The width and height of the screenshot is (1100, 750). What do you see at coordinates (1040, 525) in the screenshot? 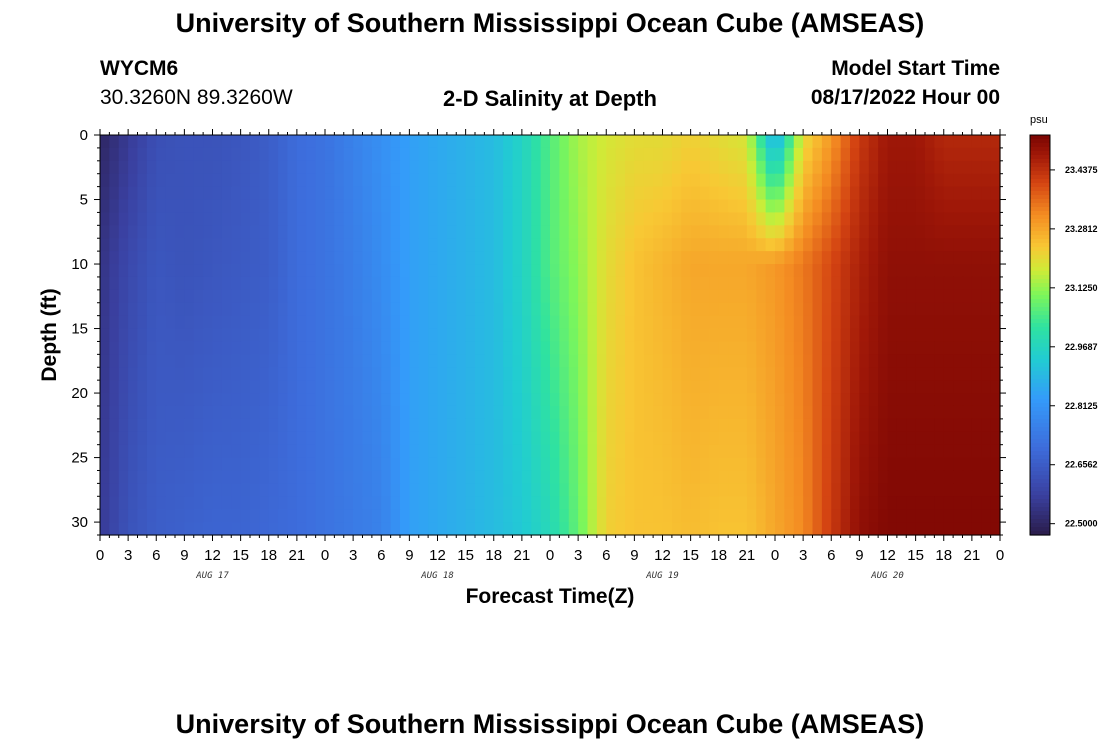
I see `colorbar-segment` at bounding box center [1040, 525].